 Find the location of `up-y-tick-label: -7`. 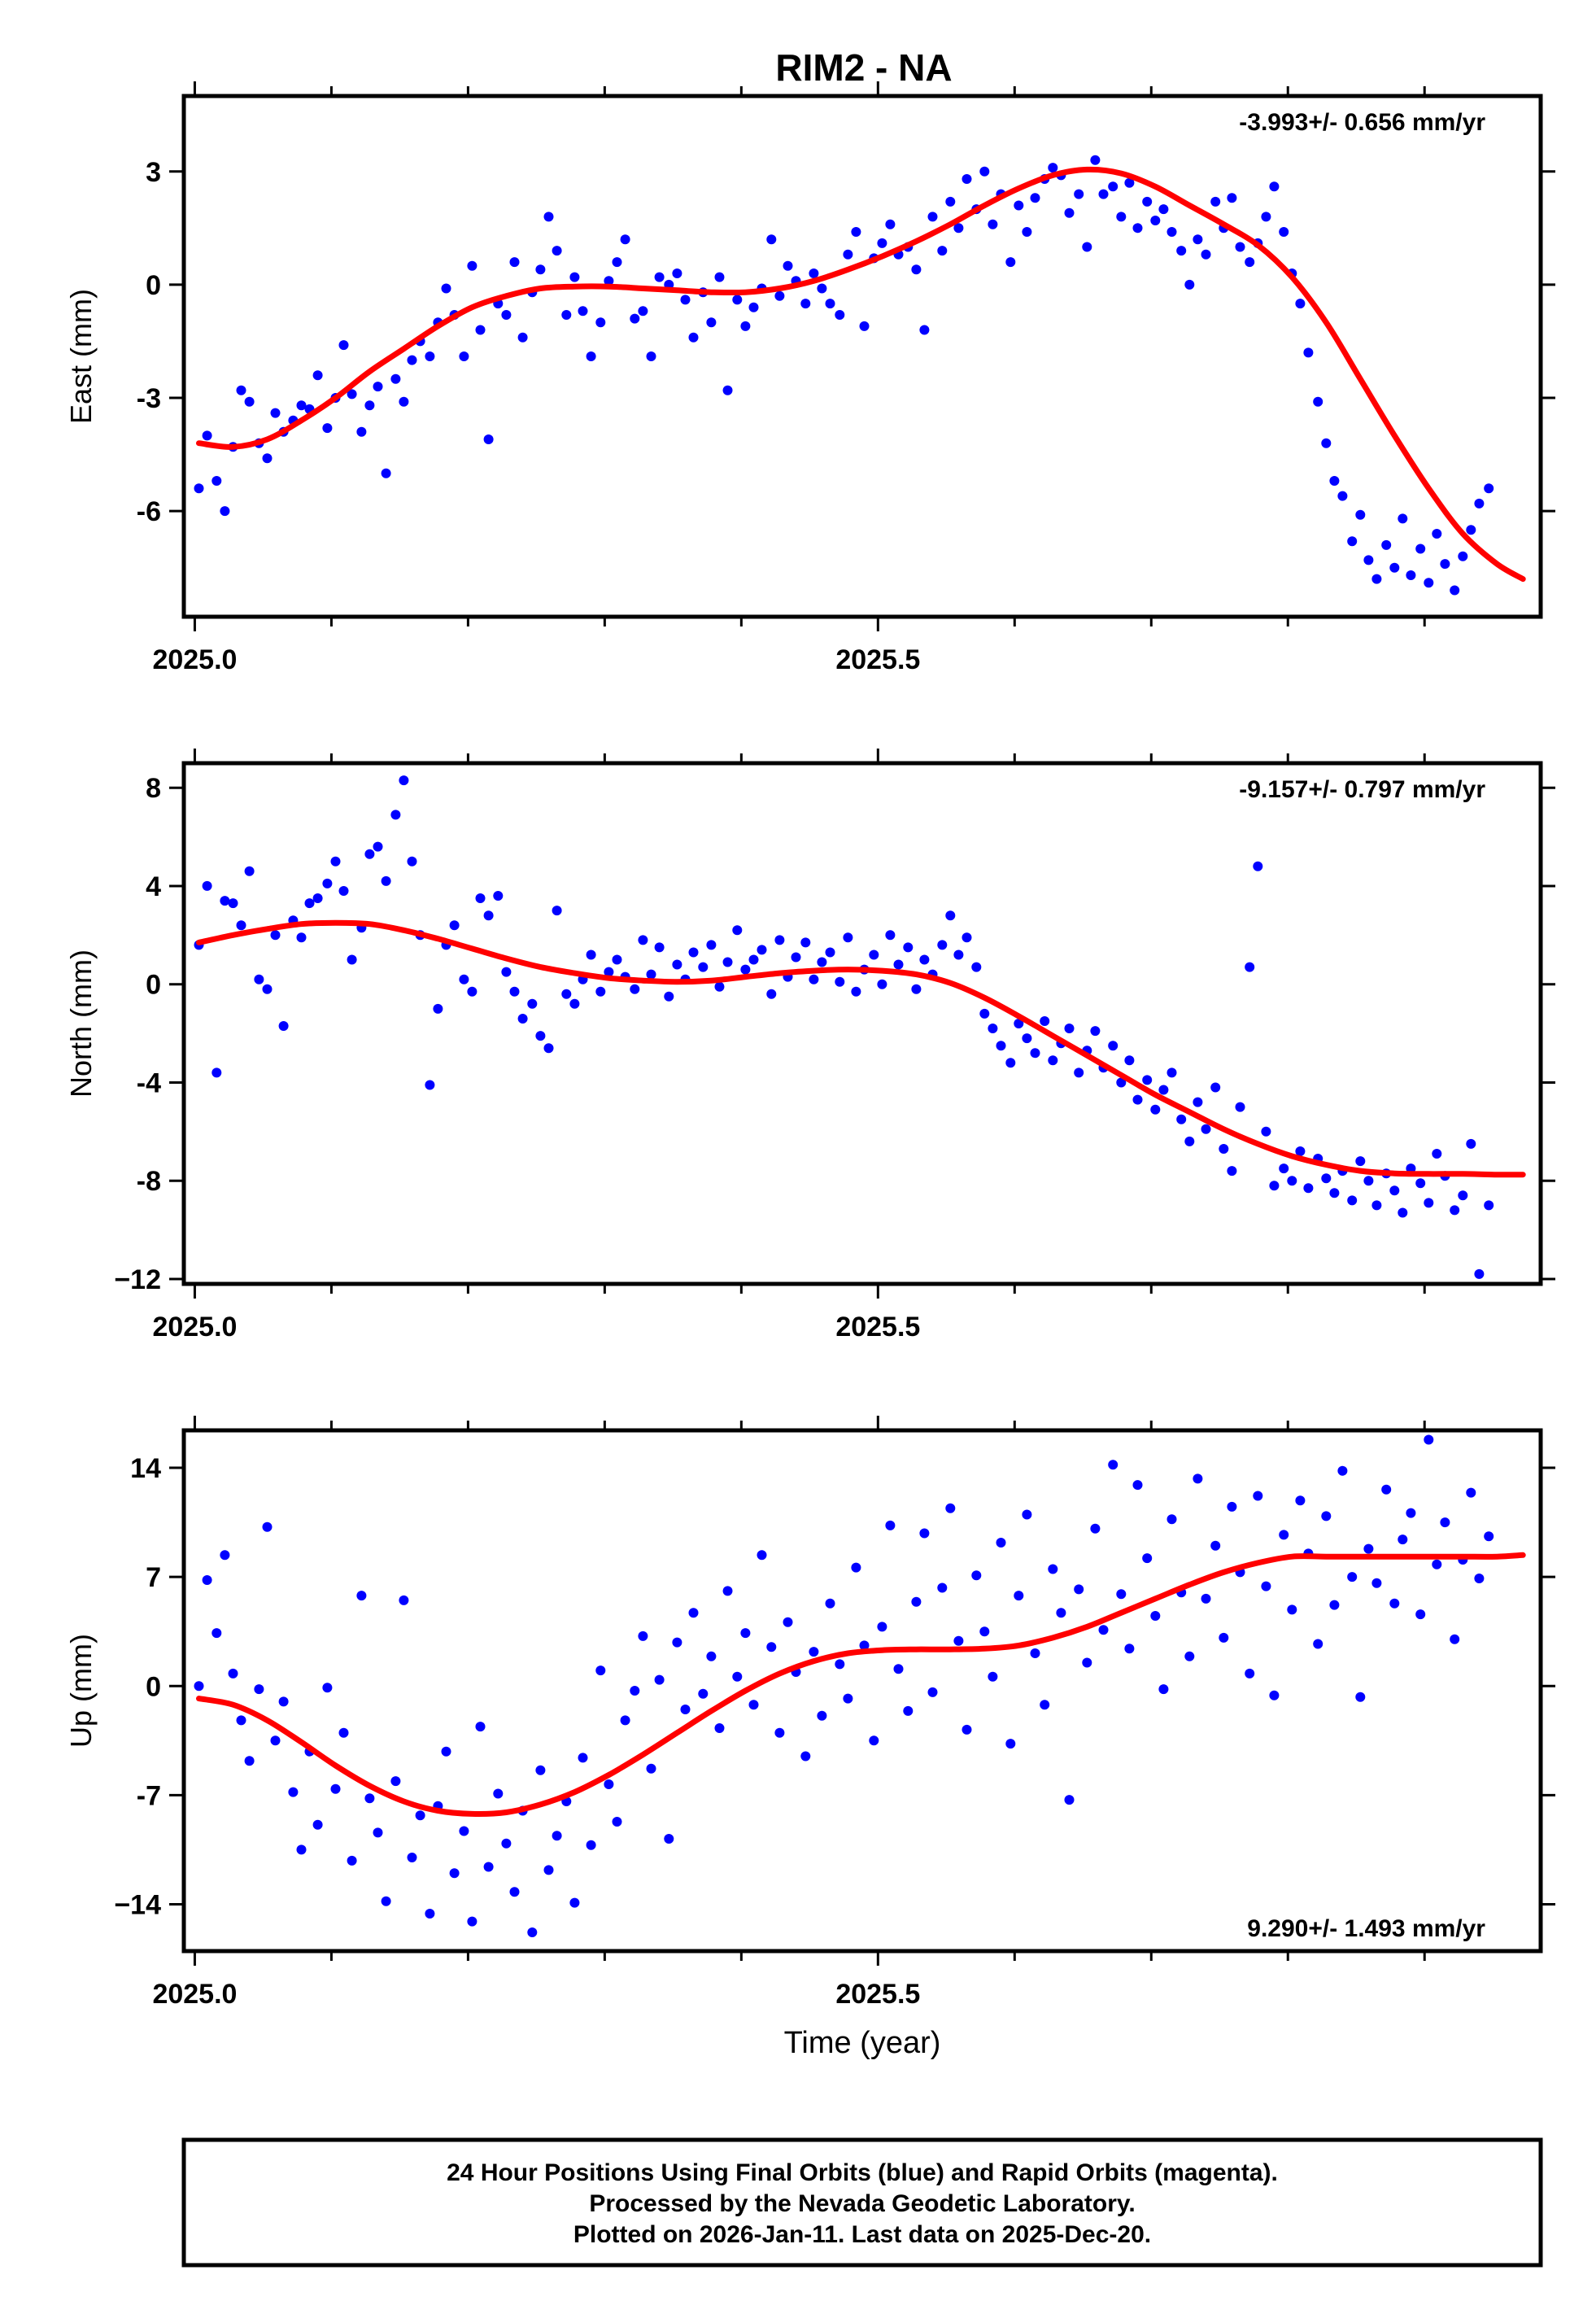

up-y-tick-label: -7 is located at coordinates (149, 1796).